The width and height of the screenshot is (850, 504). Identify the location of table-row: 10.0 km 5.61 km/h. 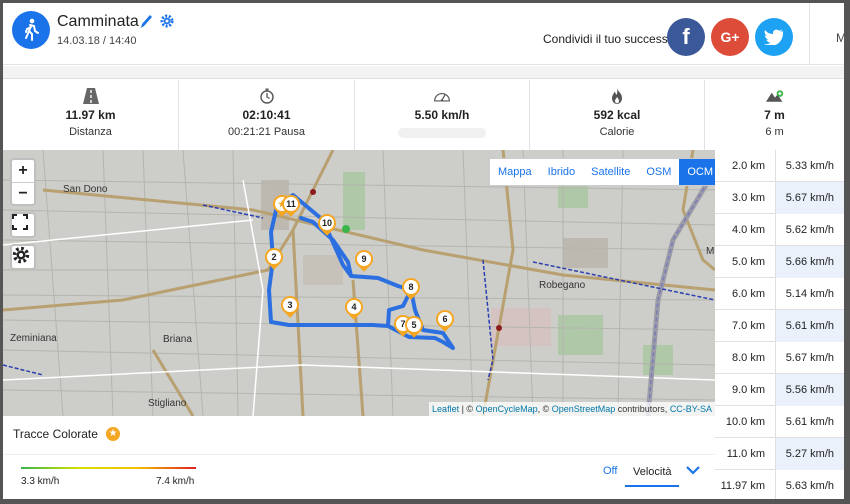
(779, 422).